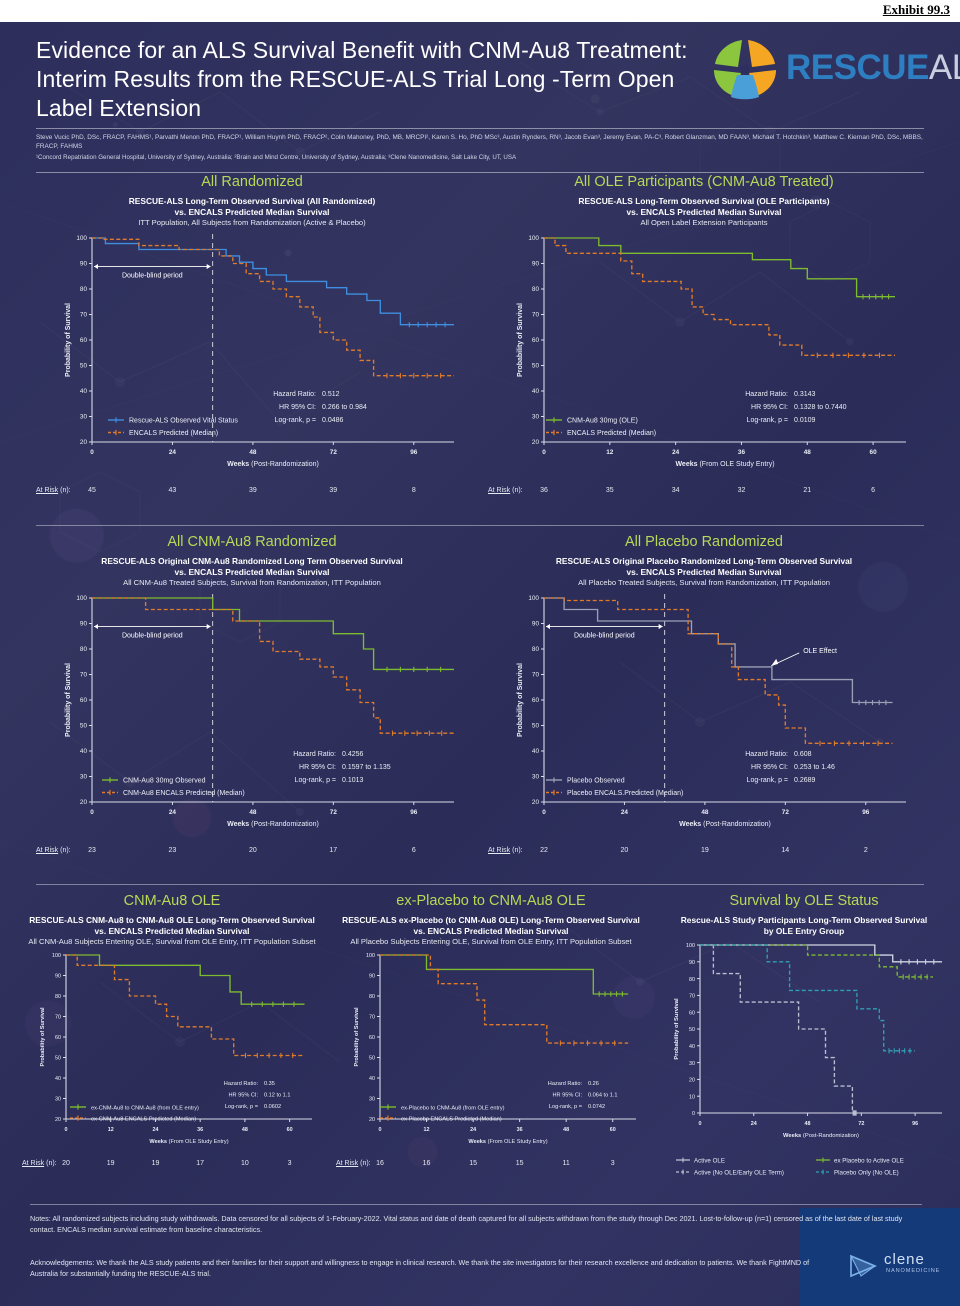  What do you see at coordinates (84, 442) in the screenshot?
I see `y-tick-label: 20` at bounding box center [84, 442].